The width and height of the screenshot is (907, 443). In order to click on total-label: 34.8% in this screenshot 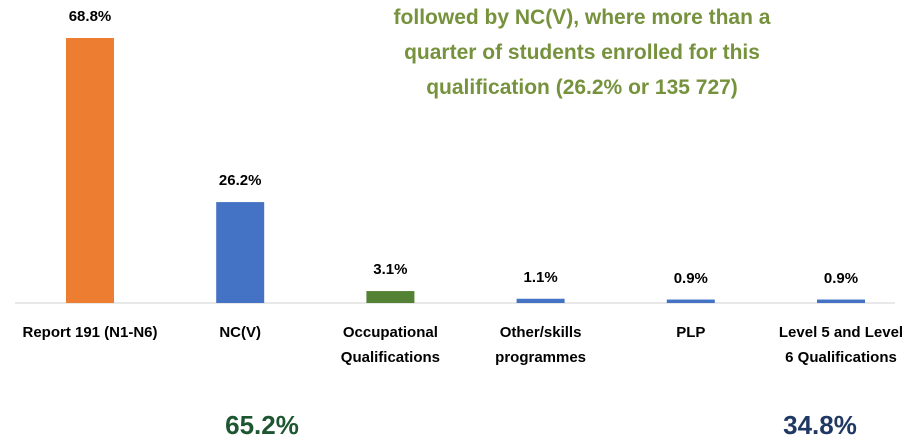, I will do `click(820, 425)`.